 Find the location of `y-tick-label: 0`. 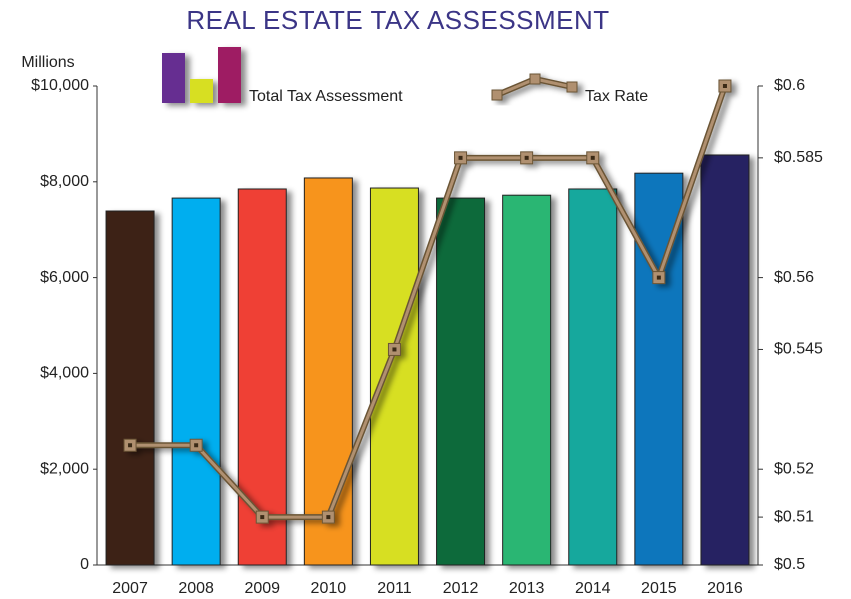

y-tick-label: 0 is located at coordinates (84, 564).